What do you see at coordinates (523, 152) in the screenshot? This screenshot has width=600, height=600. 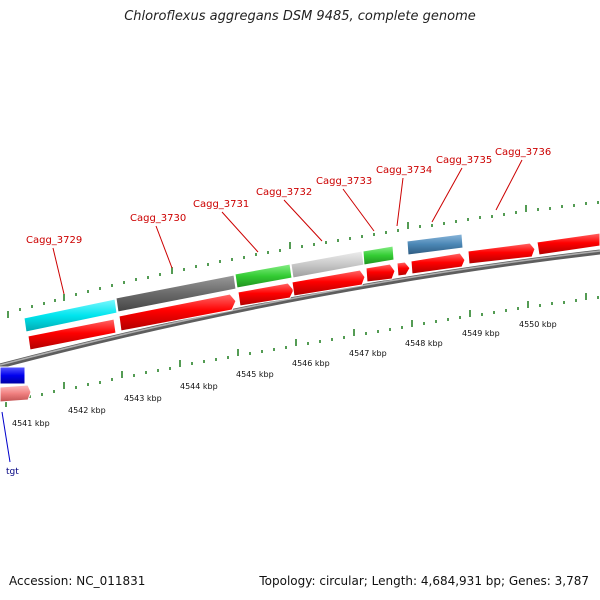 I see `gene-label-cagg-3736: Cagg_3736` at bounding box center [523, 152].